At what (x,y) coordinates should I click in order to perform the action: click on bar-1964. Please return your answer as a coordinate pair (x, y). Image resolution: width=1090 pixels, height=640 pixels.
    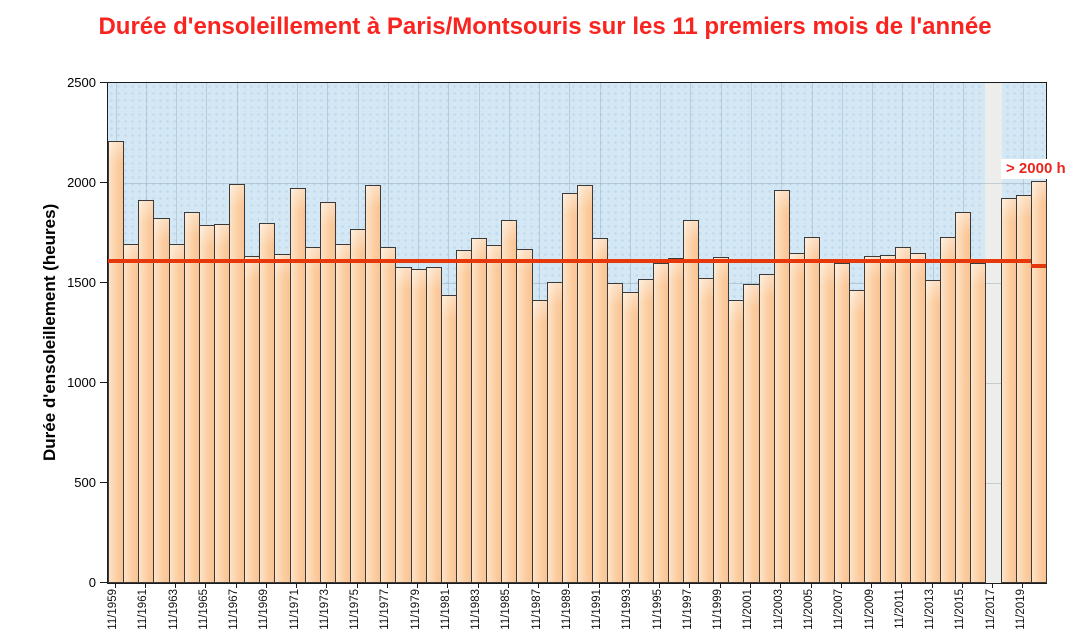
    Looking at the image, I should click on (191, 397).